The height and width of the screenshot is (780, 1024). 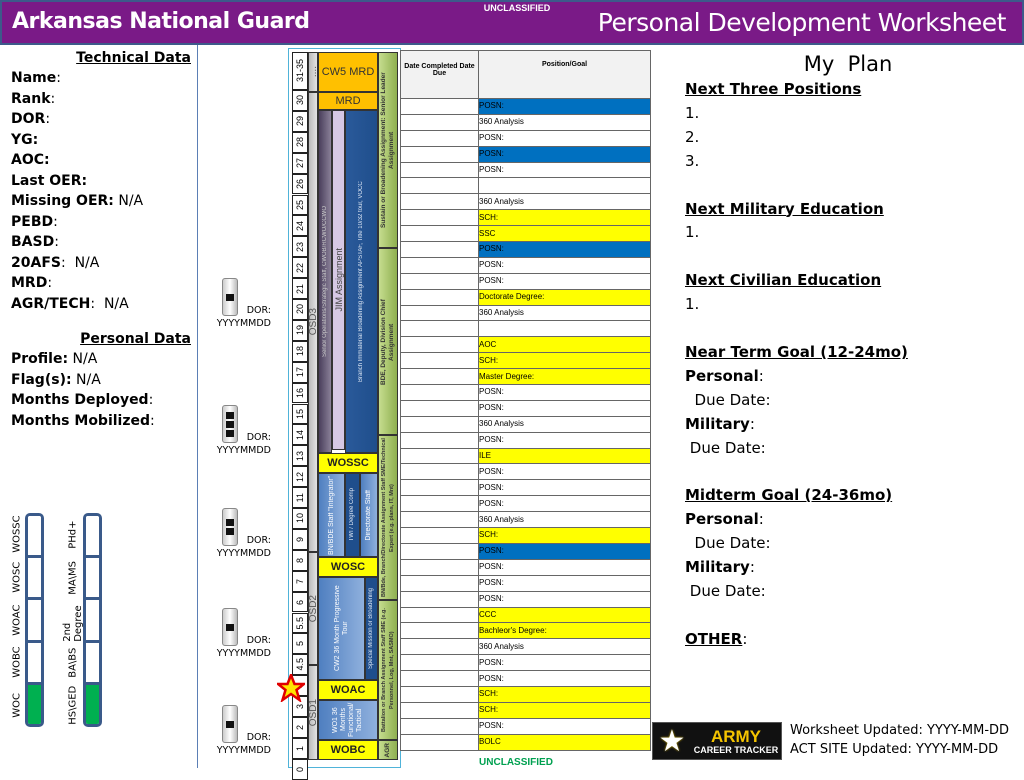 I want to click on plan-line: 3., so click(x=692, y=161).